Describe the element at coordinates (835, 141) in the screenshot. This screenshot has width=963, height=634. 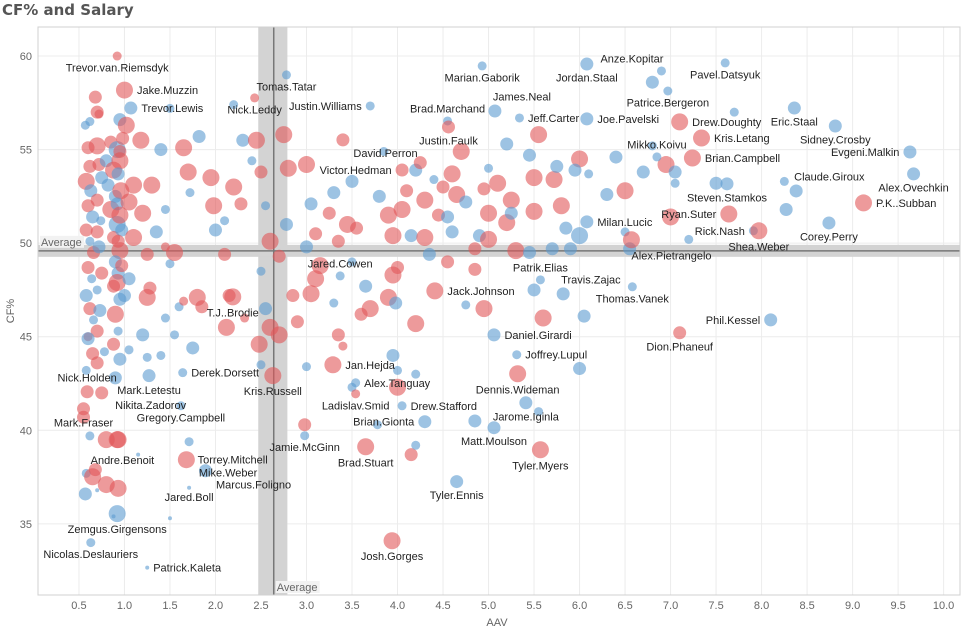
I see `point-label: Sidney.Crosby` at that location.